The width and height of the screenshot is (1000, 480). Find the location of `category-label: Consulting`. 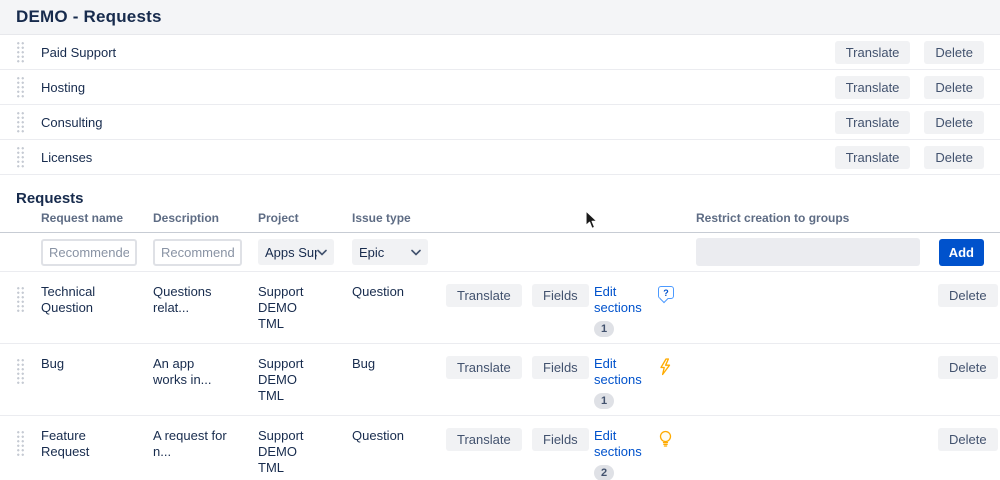

category-label: Consulting is located at coordinates (72, 122).